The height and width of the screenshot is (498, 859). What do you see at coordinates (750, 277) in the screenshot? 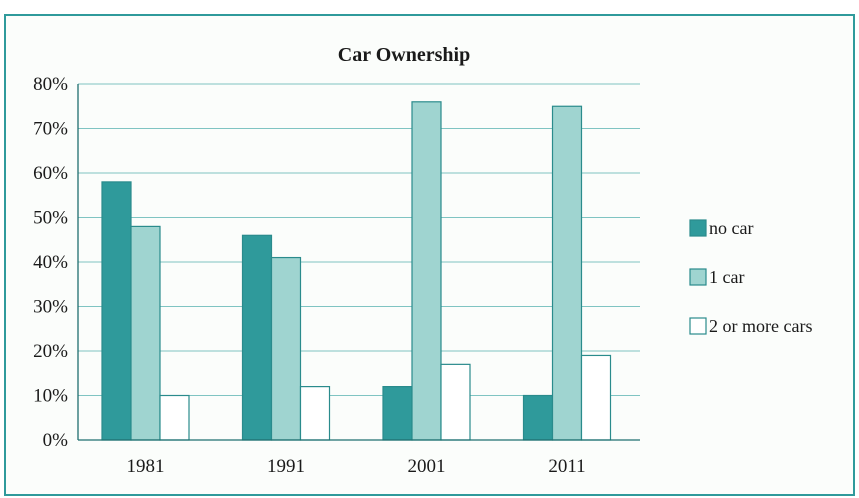
I see `legend: no car 1 car 2 or more cars` at bounding box center [750, 277].